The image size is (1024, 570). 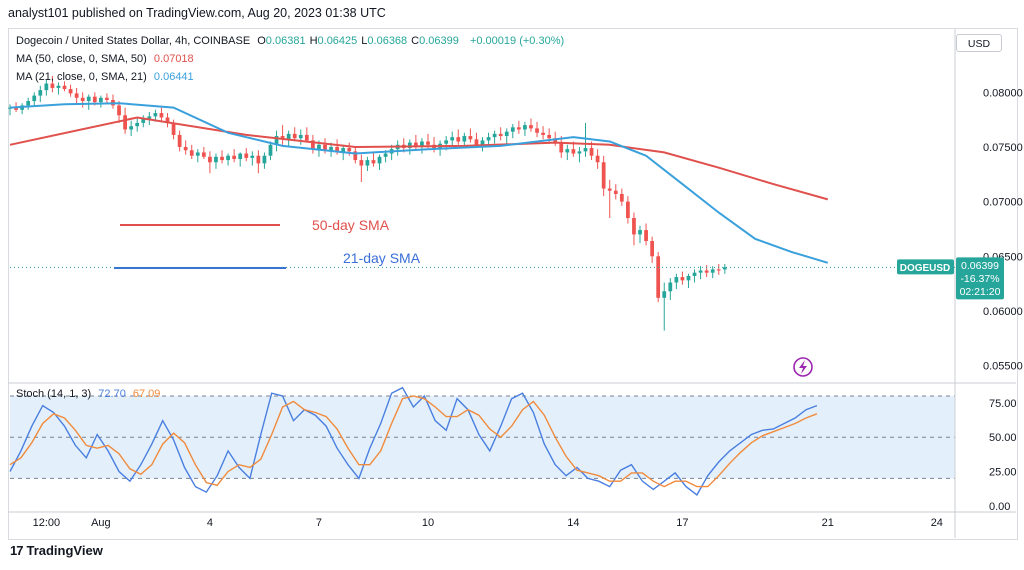 What do you see at coordinates (351, 225) in the screenshot?
I see `sma50-annotation-label: 50-day SMA` at bounding box center [351, 225].